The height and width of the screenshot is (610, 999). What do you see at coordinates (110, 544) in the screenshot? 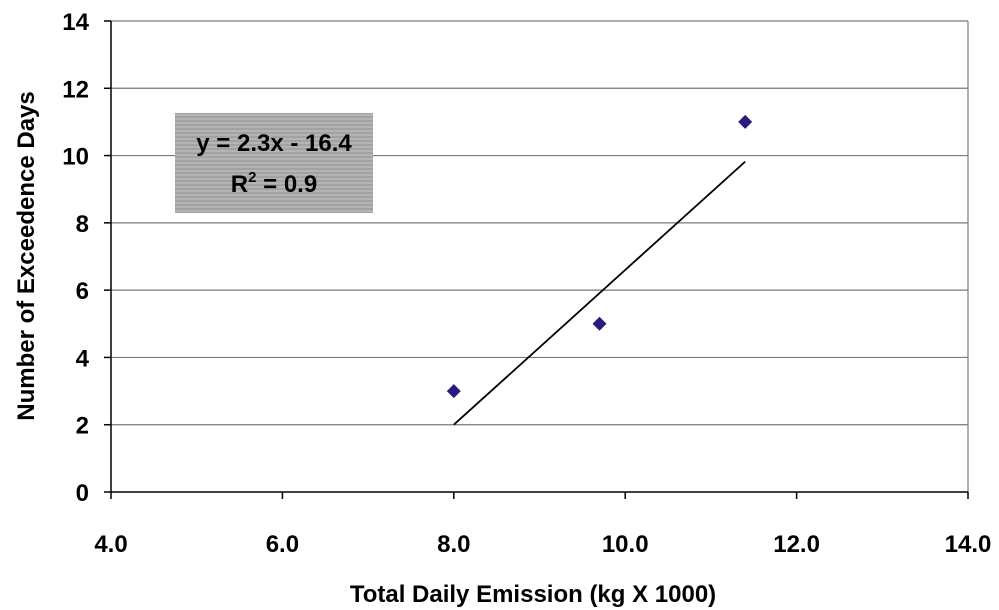
I see `x-tick-label: 4.0` at bounding box center [110, 544].